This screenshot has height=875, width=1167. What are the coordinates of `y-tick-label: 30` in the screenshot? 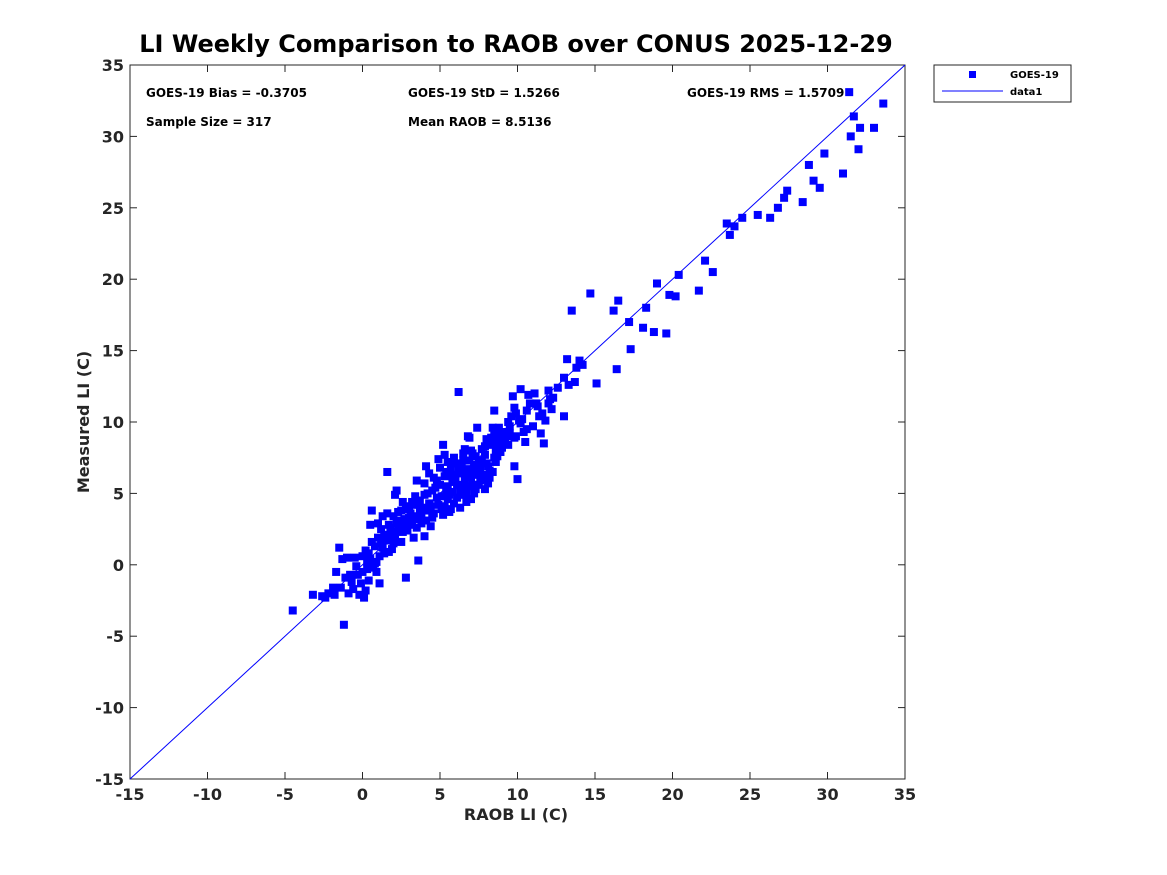 It's located at (113, 136).